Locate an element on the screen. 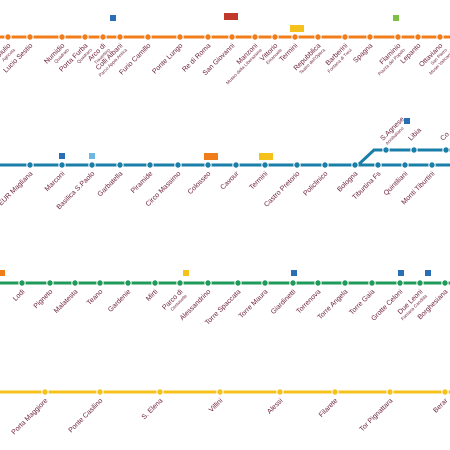 Image resolution: width=450 pixels, height=450 pixels. station-label: Alessi is located at coordinates (275, 406).